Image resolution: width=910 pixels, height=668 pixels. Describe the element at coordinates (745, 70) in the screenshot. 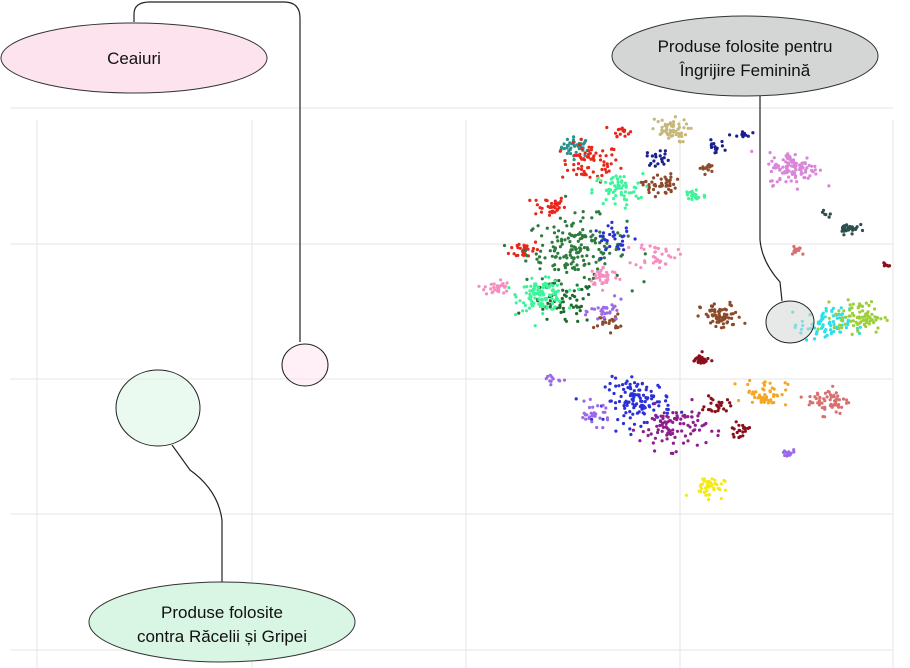

I see `callout-label: Îngrijire Feminină` at that location.